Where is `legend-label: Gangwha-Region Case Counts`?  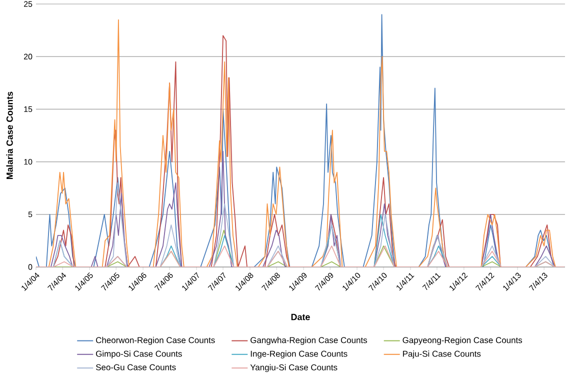 legend-label: Gangwha-Region Case Counts is located at coordinates (309, 340).